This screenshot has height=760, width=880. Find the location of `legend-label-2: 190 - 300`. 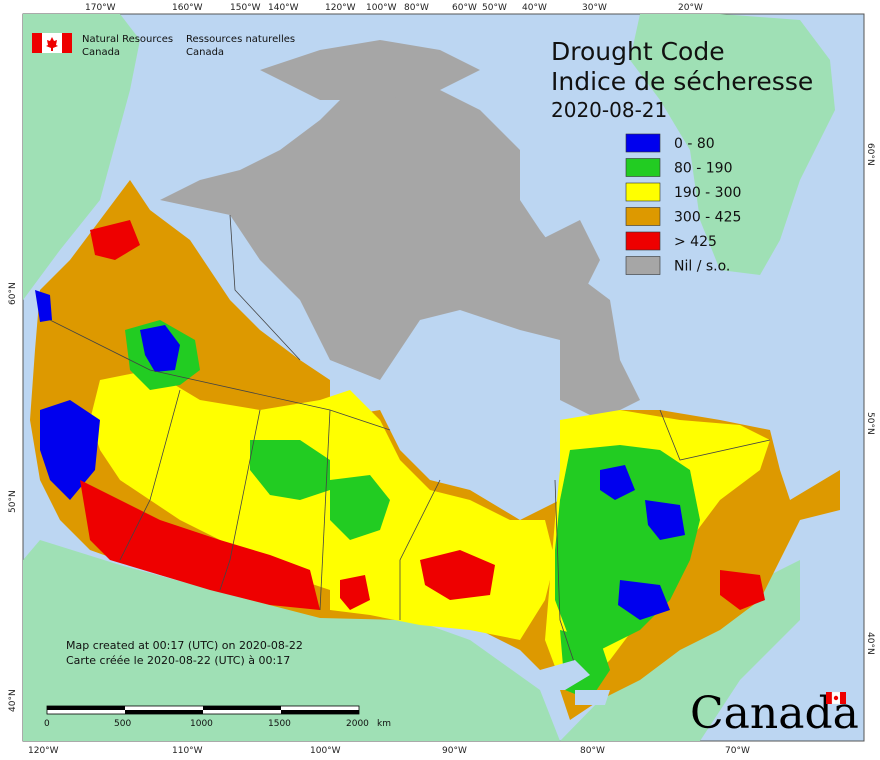

legend-label-2: 190 - 300 is located at coordinates (707, 193).